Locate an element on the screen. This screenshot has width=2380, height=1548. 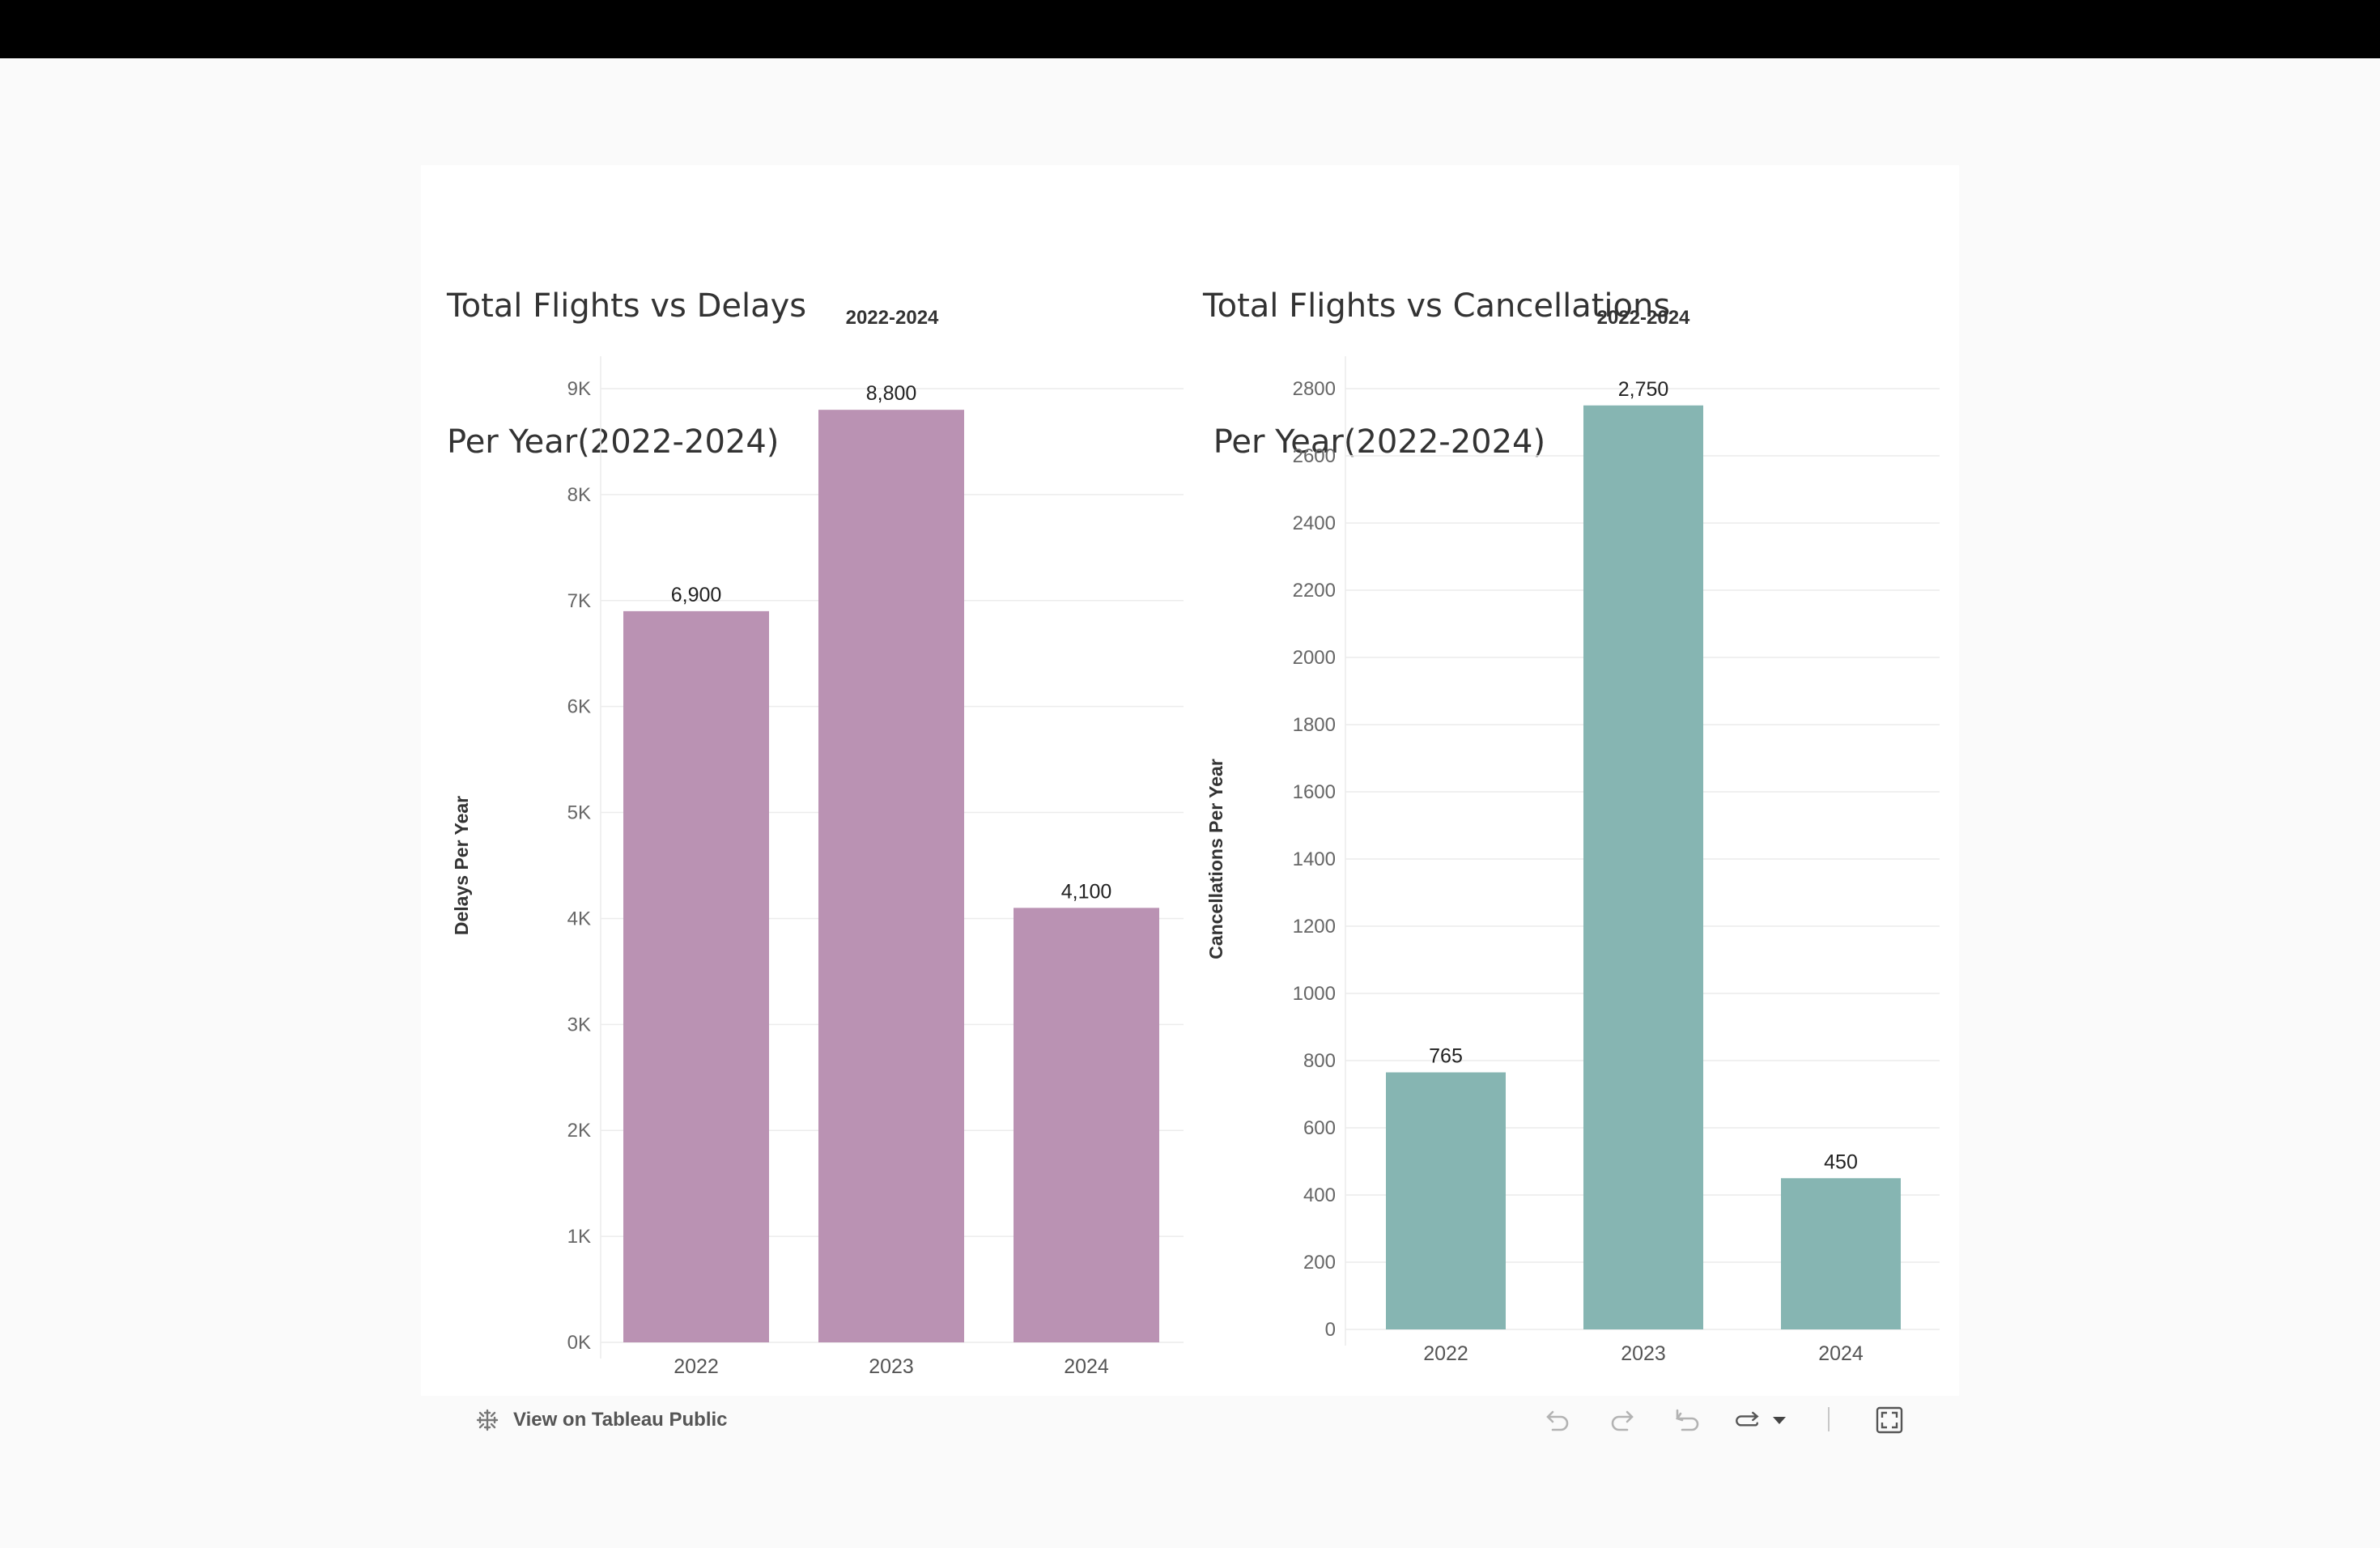
fullscreen-icon is located at coordinates (1889, 1421).